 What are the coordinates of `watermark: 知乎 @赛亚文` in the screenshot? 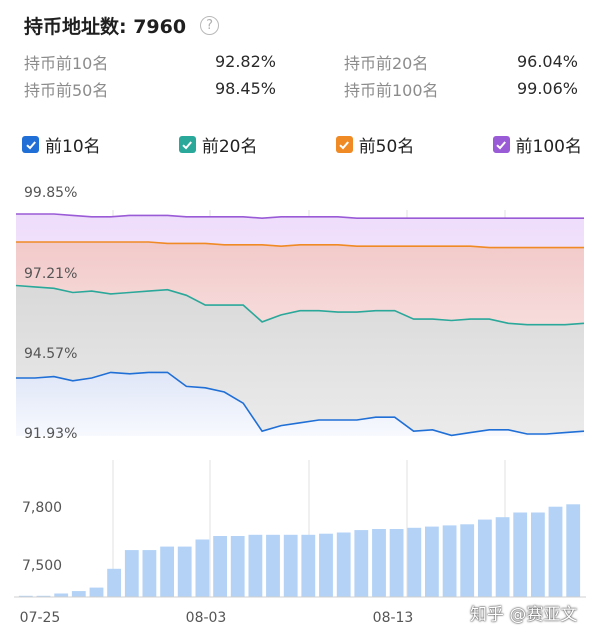 It's located at (524, 615).